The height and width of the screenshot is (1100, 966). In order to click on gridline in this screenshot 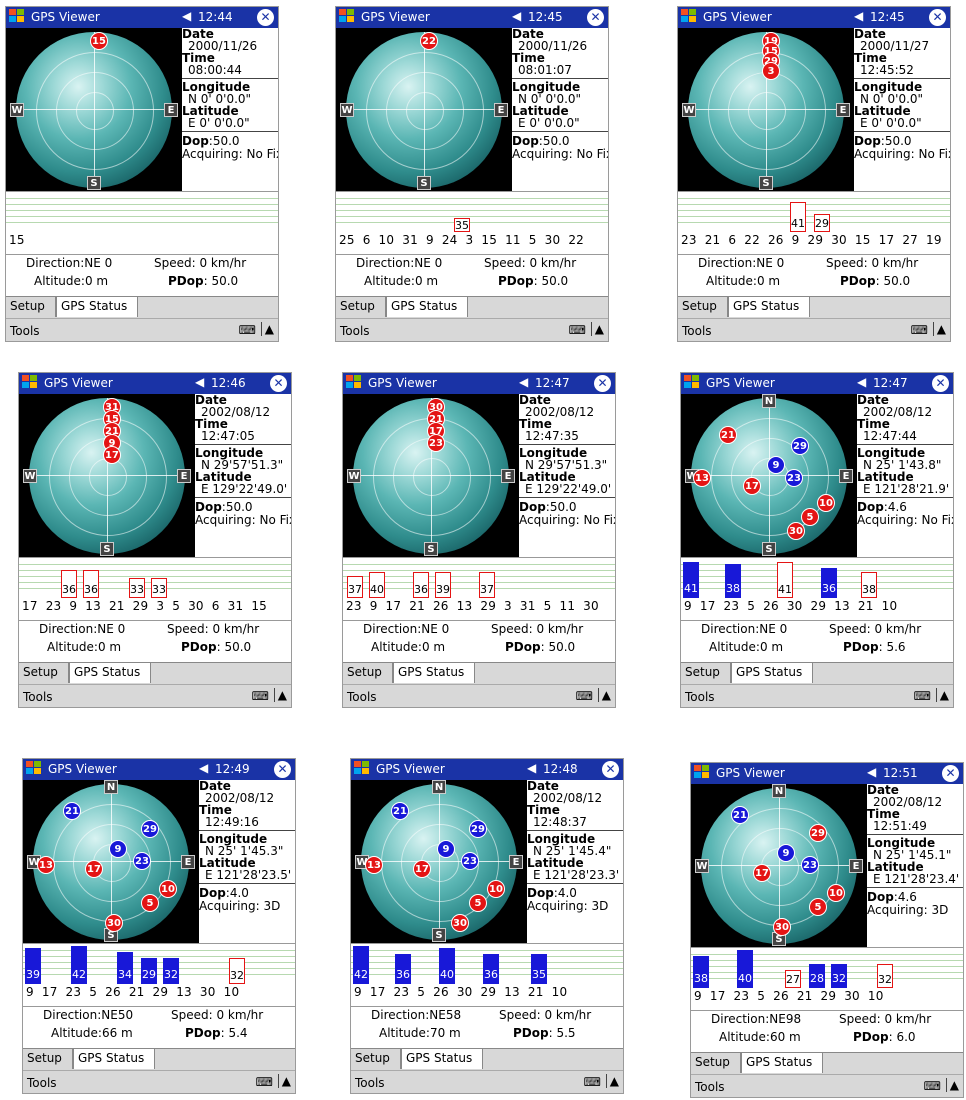, I will do `click(814, 198)`.